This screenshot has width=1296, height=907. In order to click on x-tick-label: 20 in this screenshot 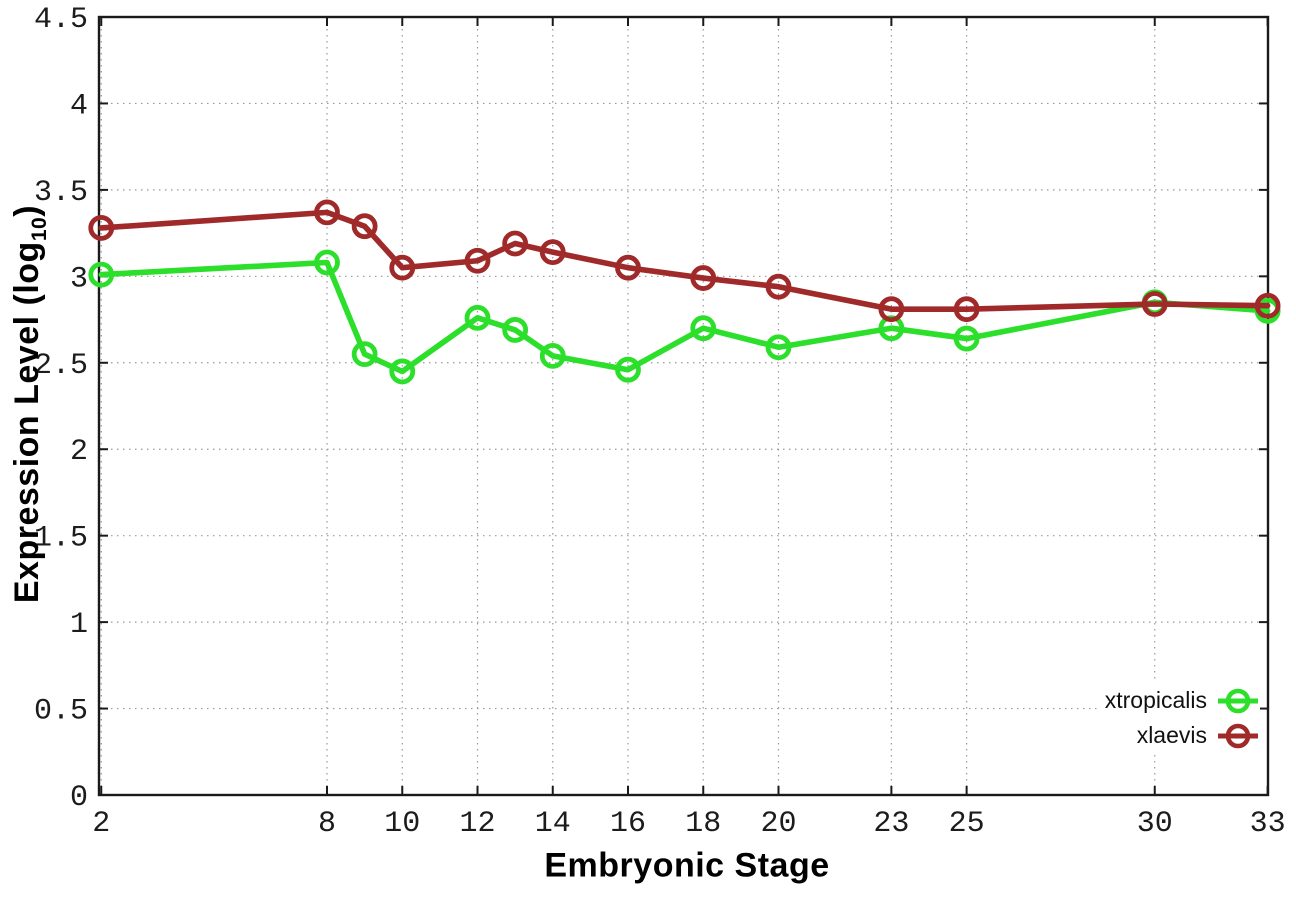, I will do `click(778, 824)`.